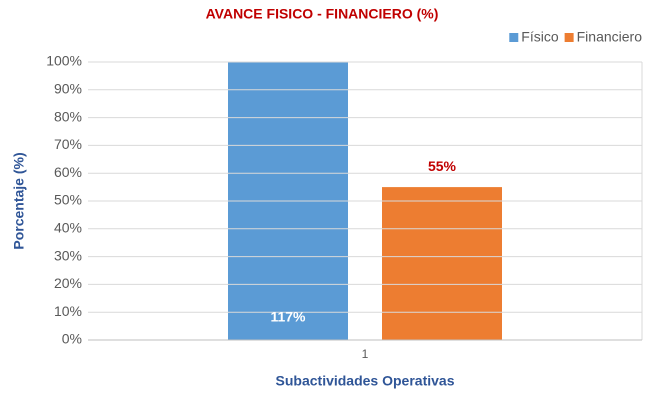 The width and height of the screenshot is (645, 402). What do you see at coordinates (68, 311) in the screenshot?
I see `y-tick-label: 10%` at bounding box center [68, 311].